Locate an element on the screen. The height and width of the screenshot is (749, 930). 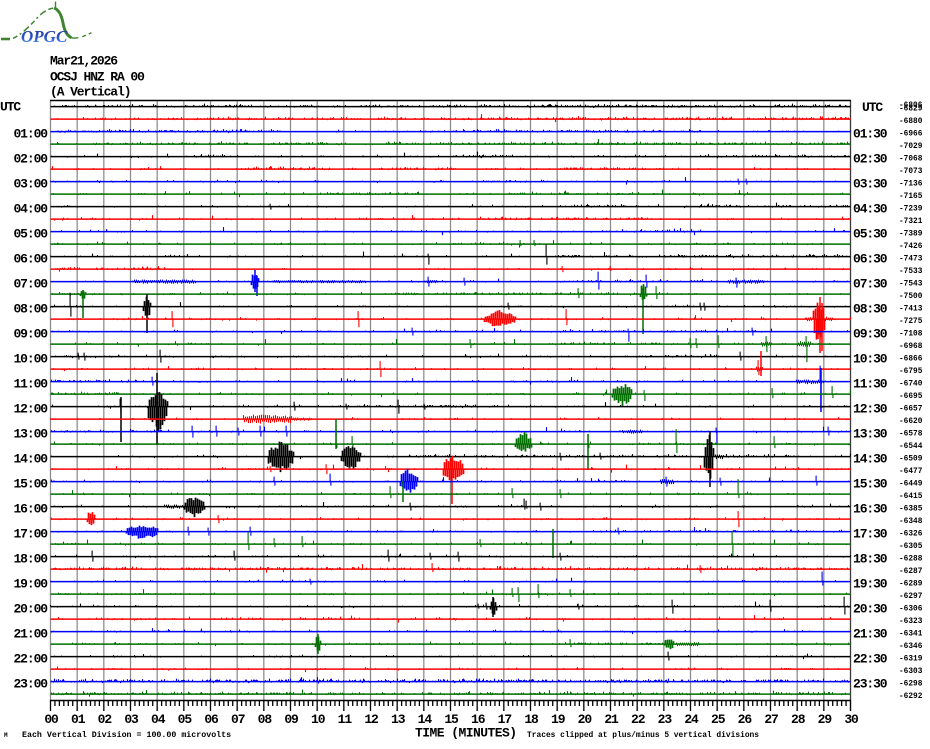
svg-text: -7029 is located at coordinates (911, 147).